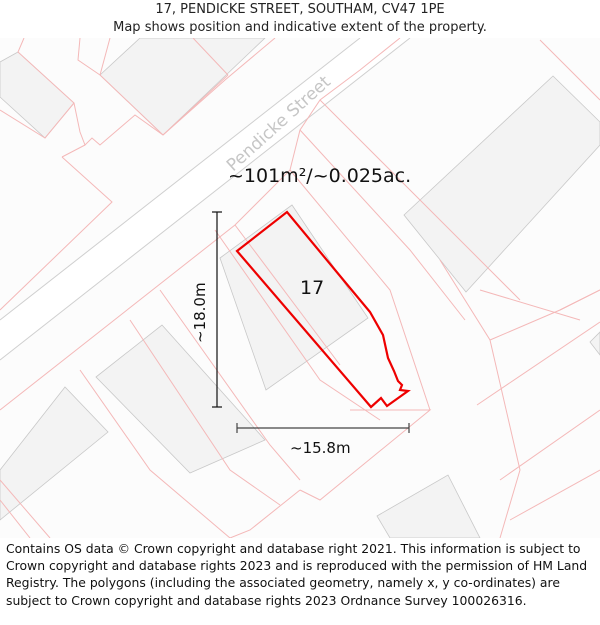 This screenshot has width=600, height=625. Describe the element at coordinates (300, 9) in the screenshot. I see `property-address-title: 17, PENDICKE STREET, SOUTHAM, CV47 1PE` at that location.